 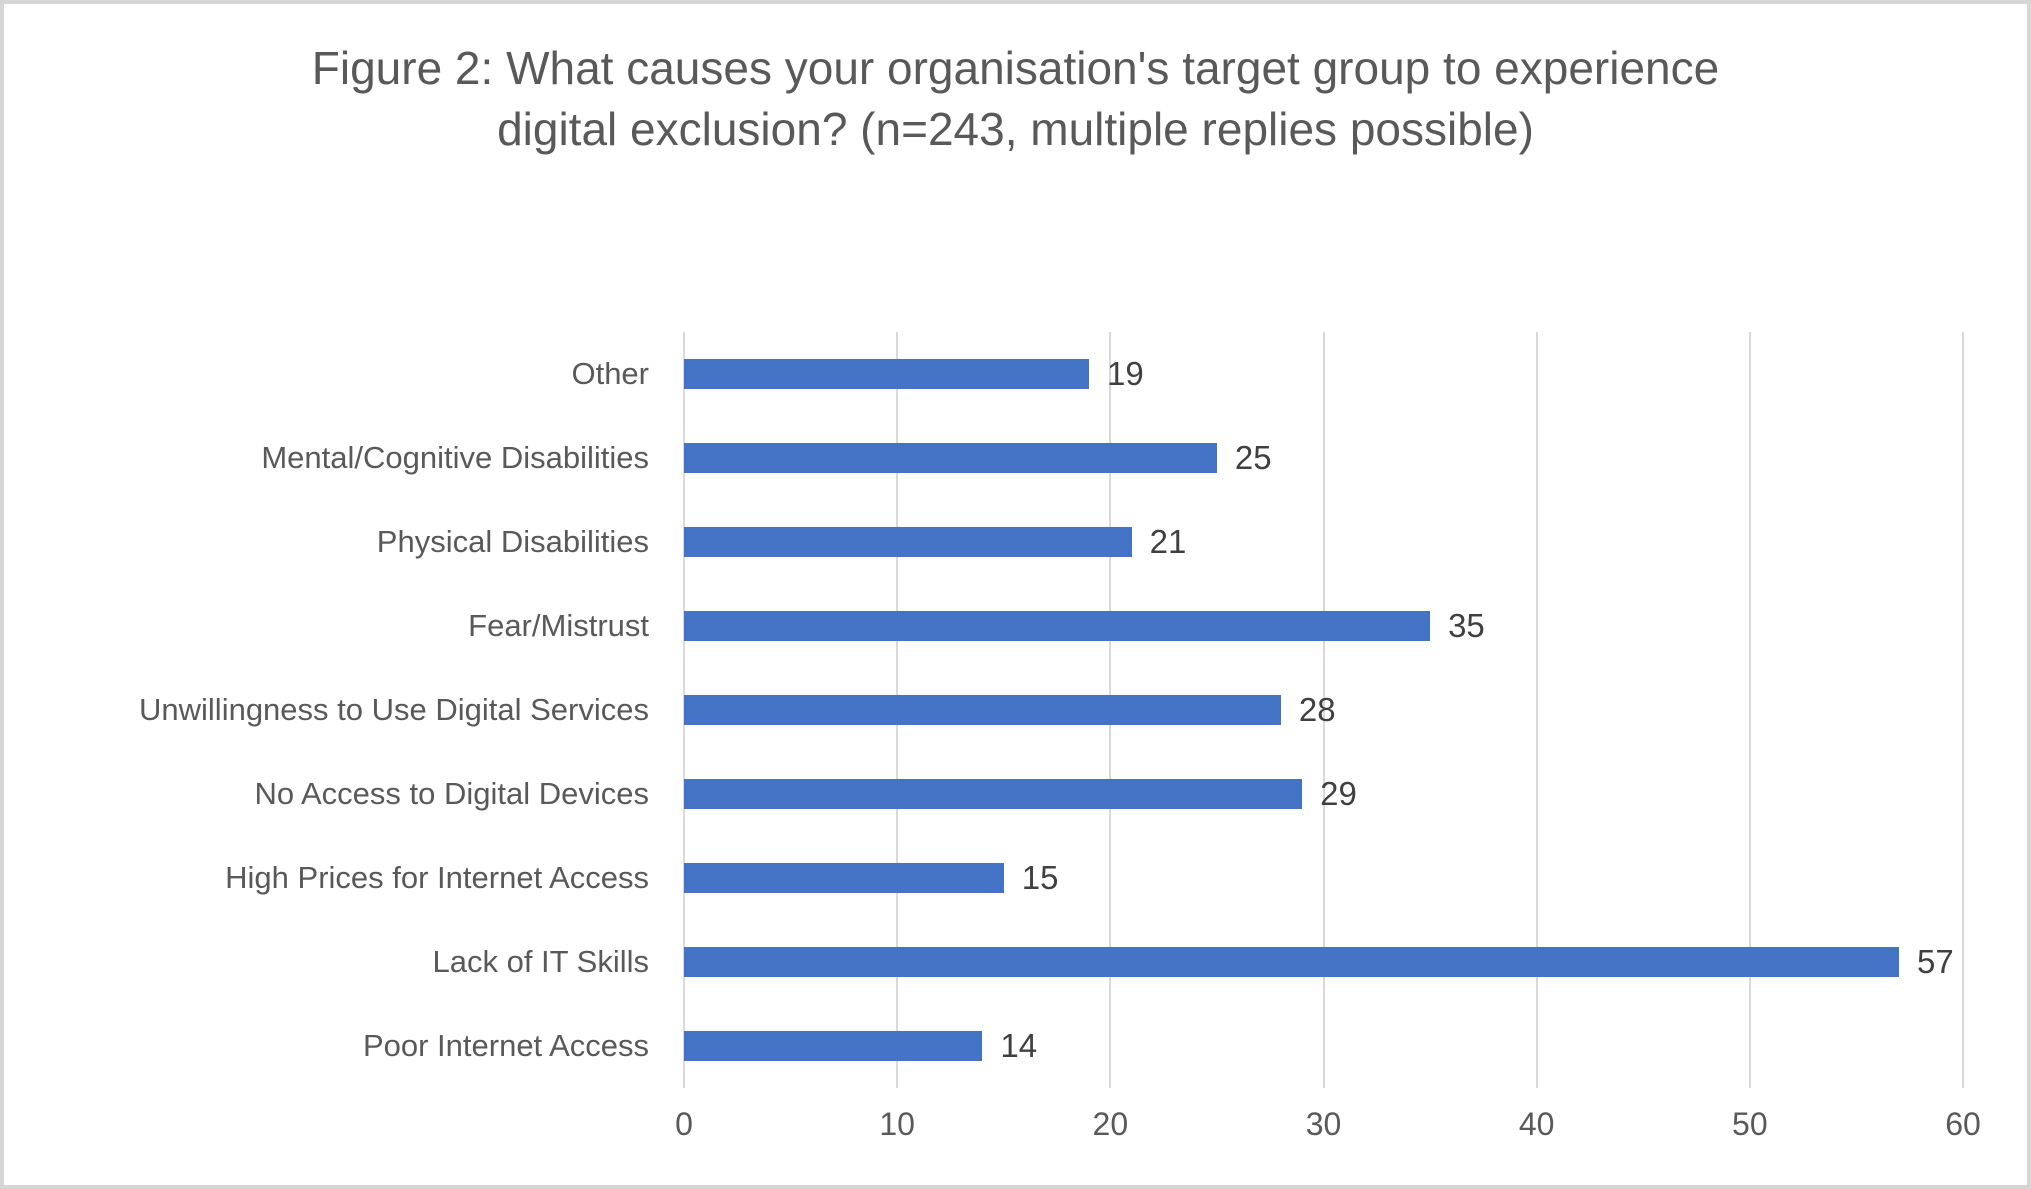 What do you see at coordinates (1323, 1124) in the screenshot?
I see `x-tick-label: 30` at bounding box center [1323, 1124].